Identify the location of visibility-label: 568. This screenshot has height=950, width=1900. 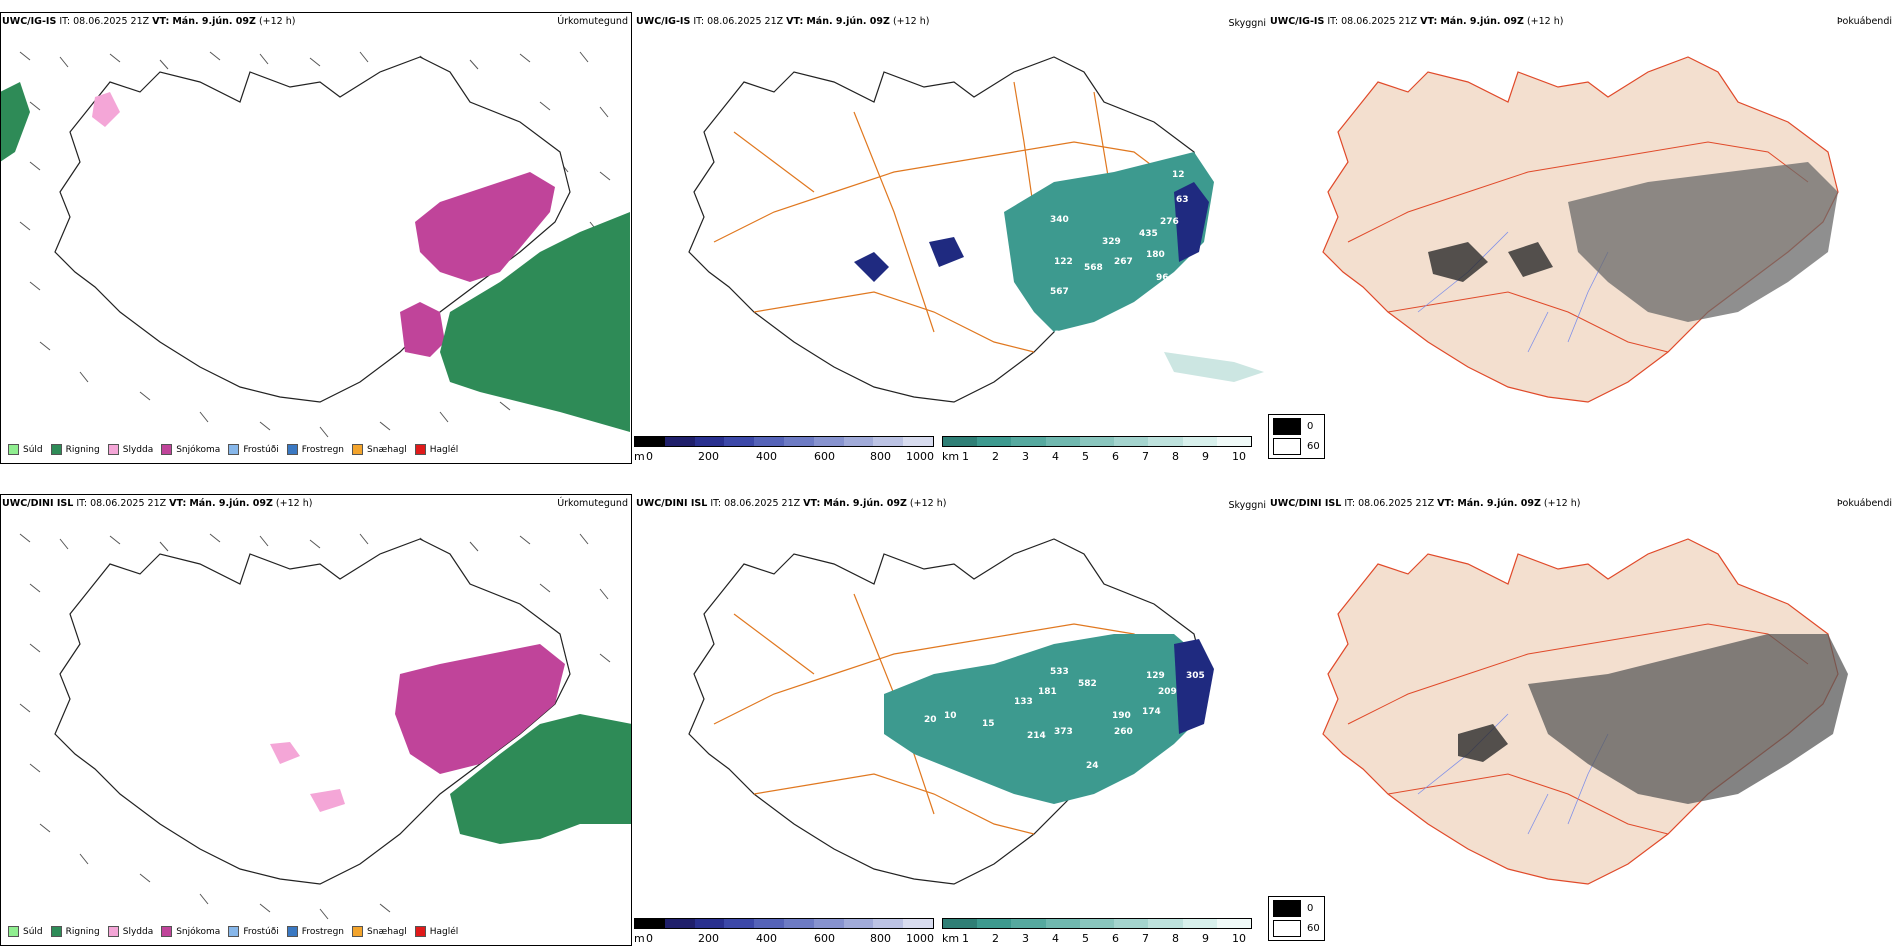
(1093, 268).